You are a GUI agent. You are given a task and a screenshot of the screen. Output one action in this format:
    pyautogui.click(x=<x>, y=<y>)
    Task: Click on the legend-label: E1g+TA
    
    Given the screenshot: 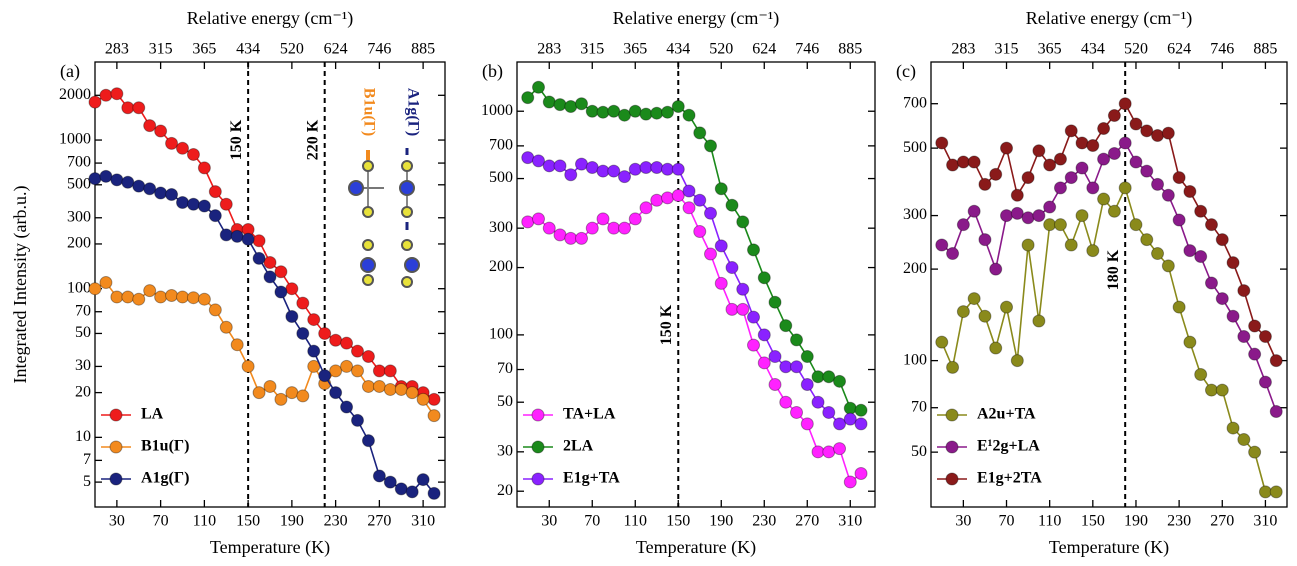 What is the action you would take?
    pyautogui.click(x=591, y=478)
    